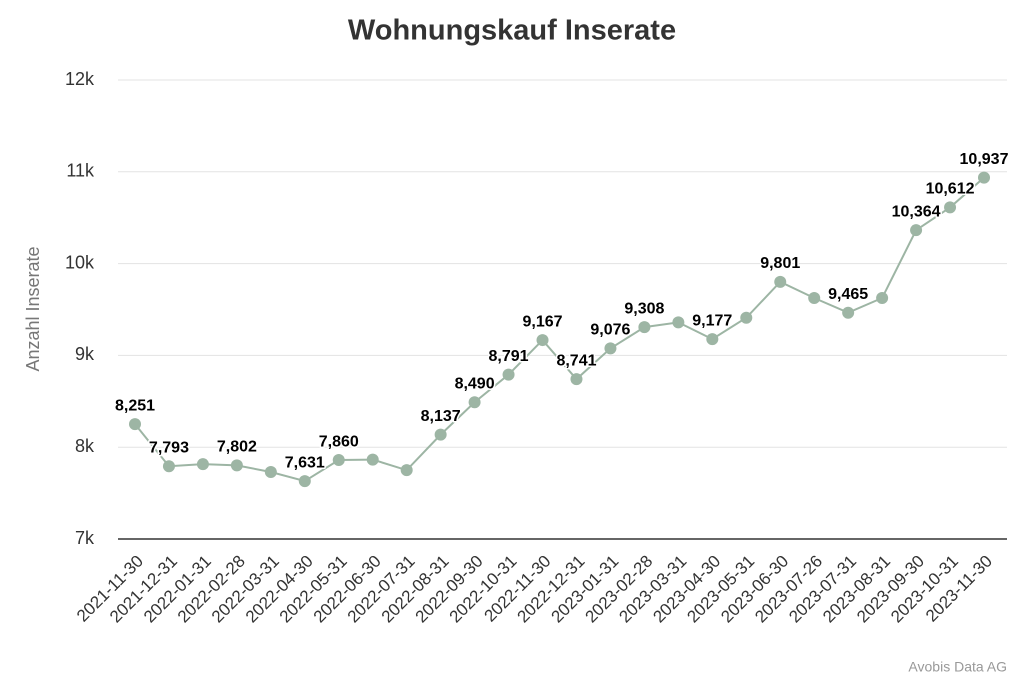 The height and width of the screenshot is (683, 1024). I want to click on y-tick-label: 10k, so click(80, 262).